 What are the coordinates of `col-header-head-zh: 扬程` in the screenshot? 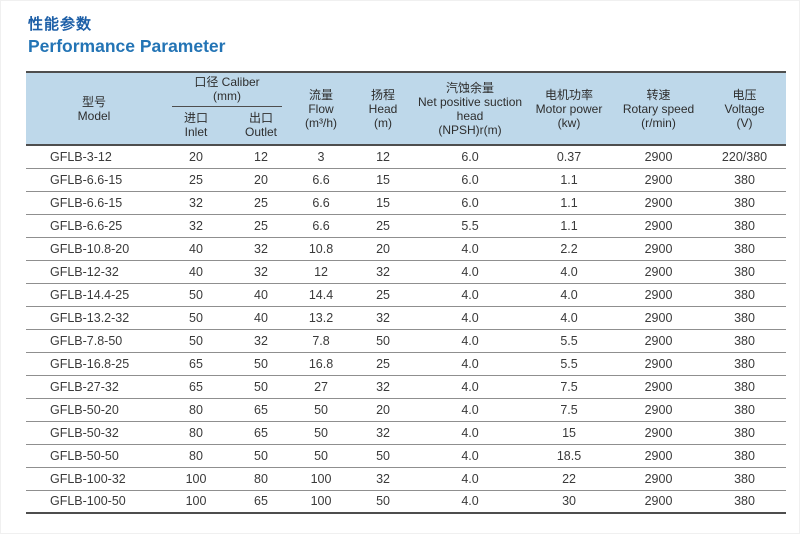 It's located at (383, 94).